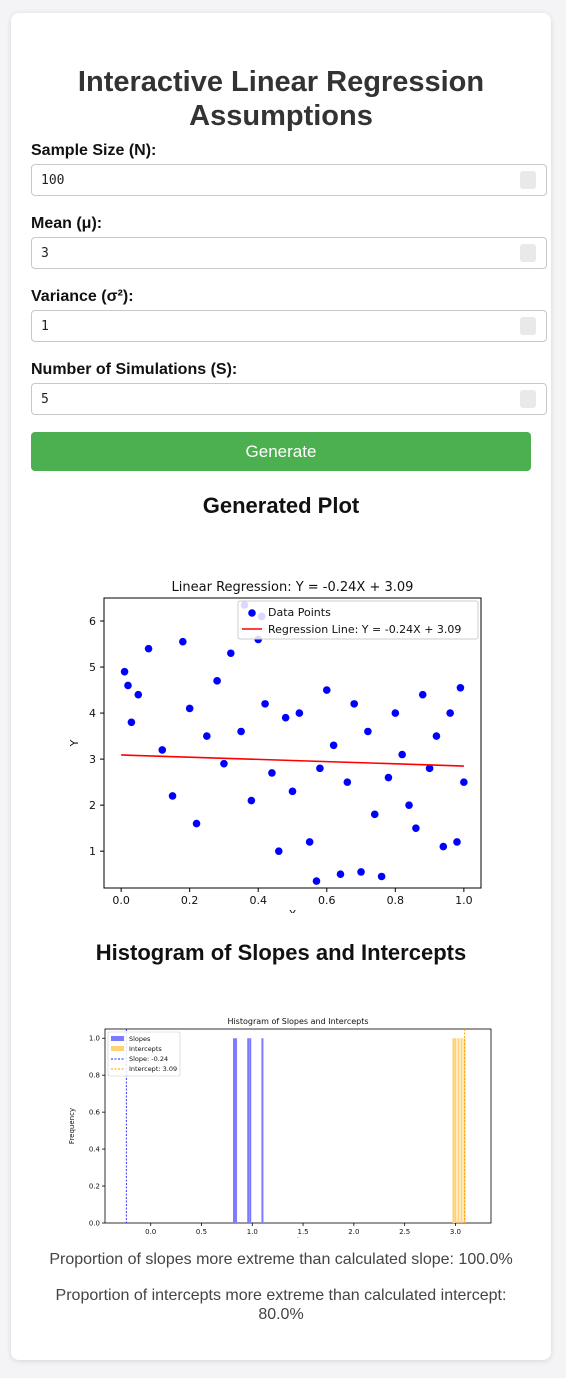  Describe the element at coordinates (117, 1038) in the screenshot. I see `legend-slopes-marker` at that location.